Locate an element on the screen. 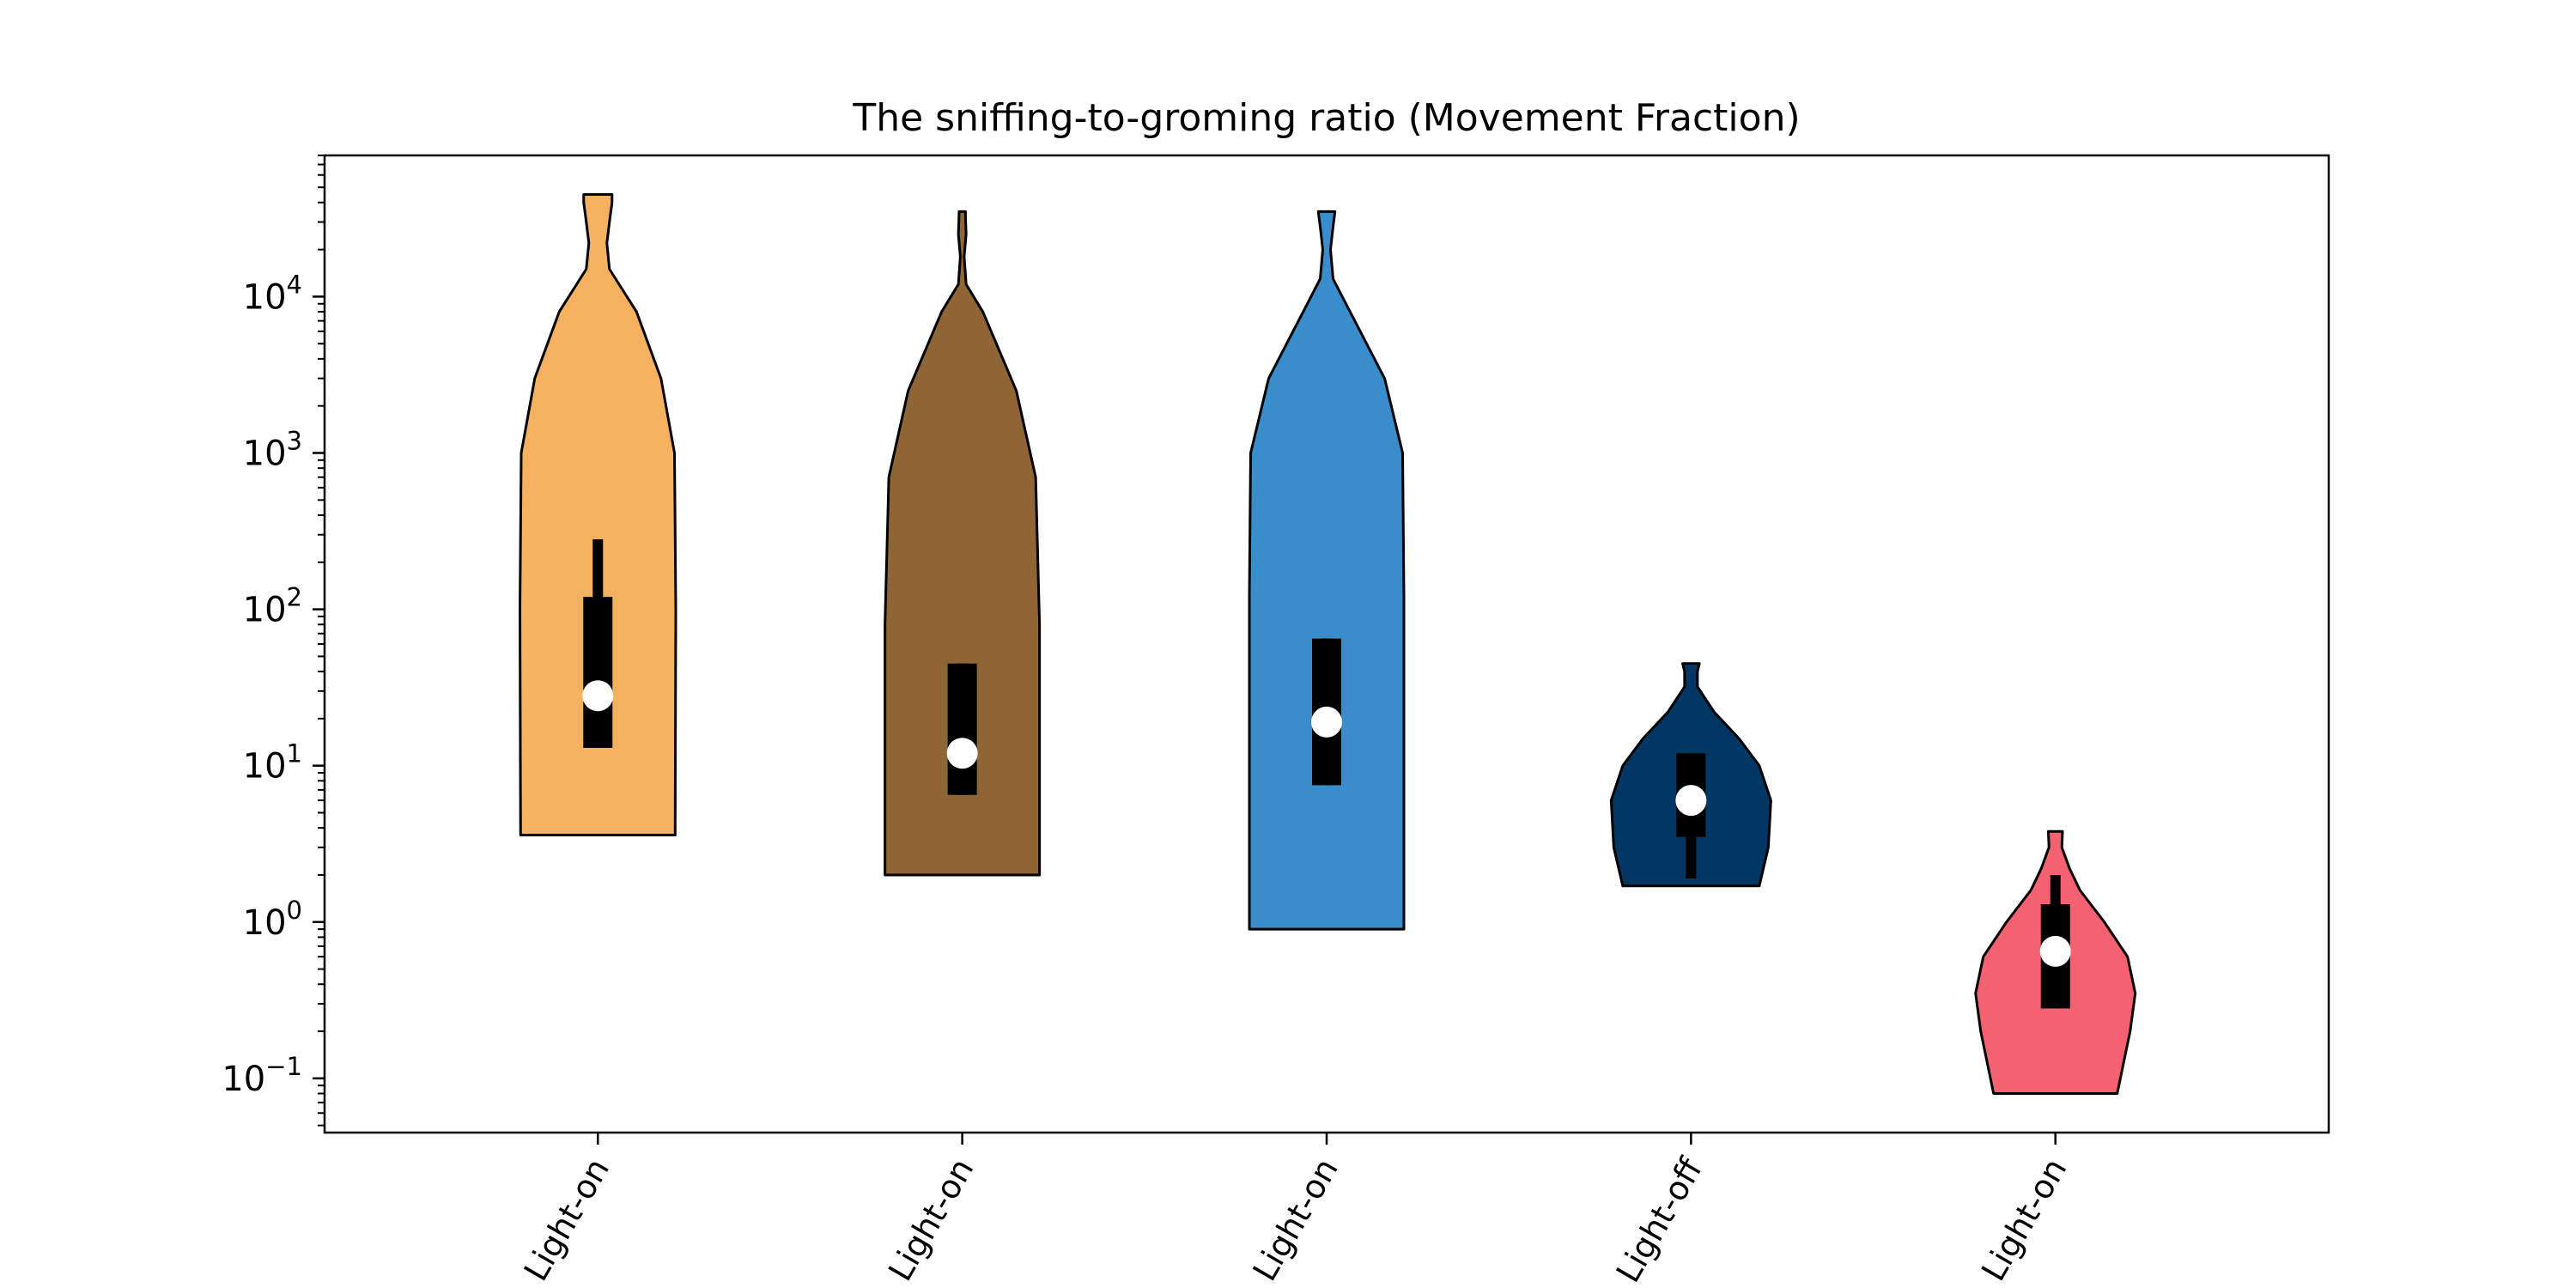  y-tick-label: 10⁻¹ is located at coordinates (262, 1075).